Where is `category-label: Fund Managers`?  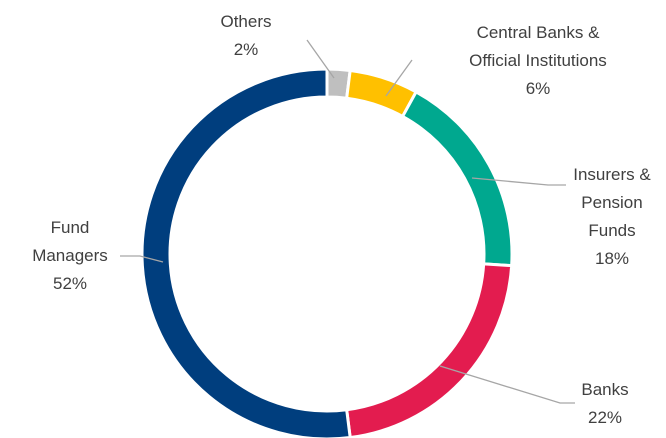 category-label: Fund Managers is located at coordinates (70, 241).